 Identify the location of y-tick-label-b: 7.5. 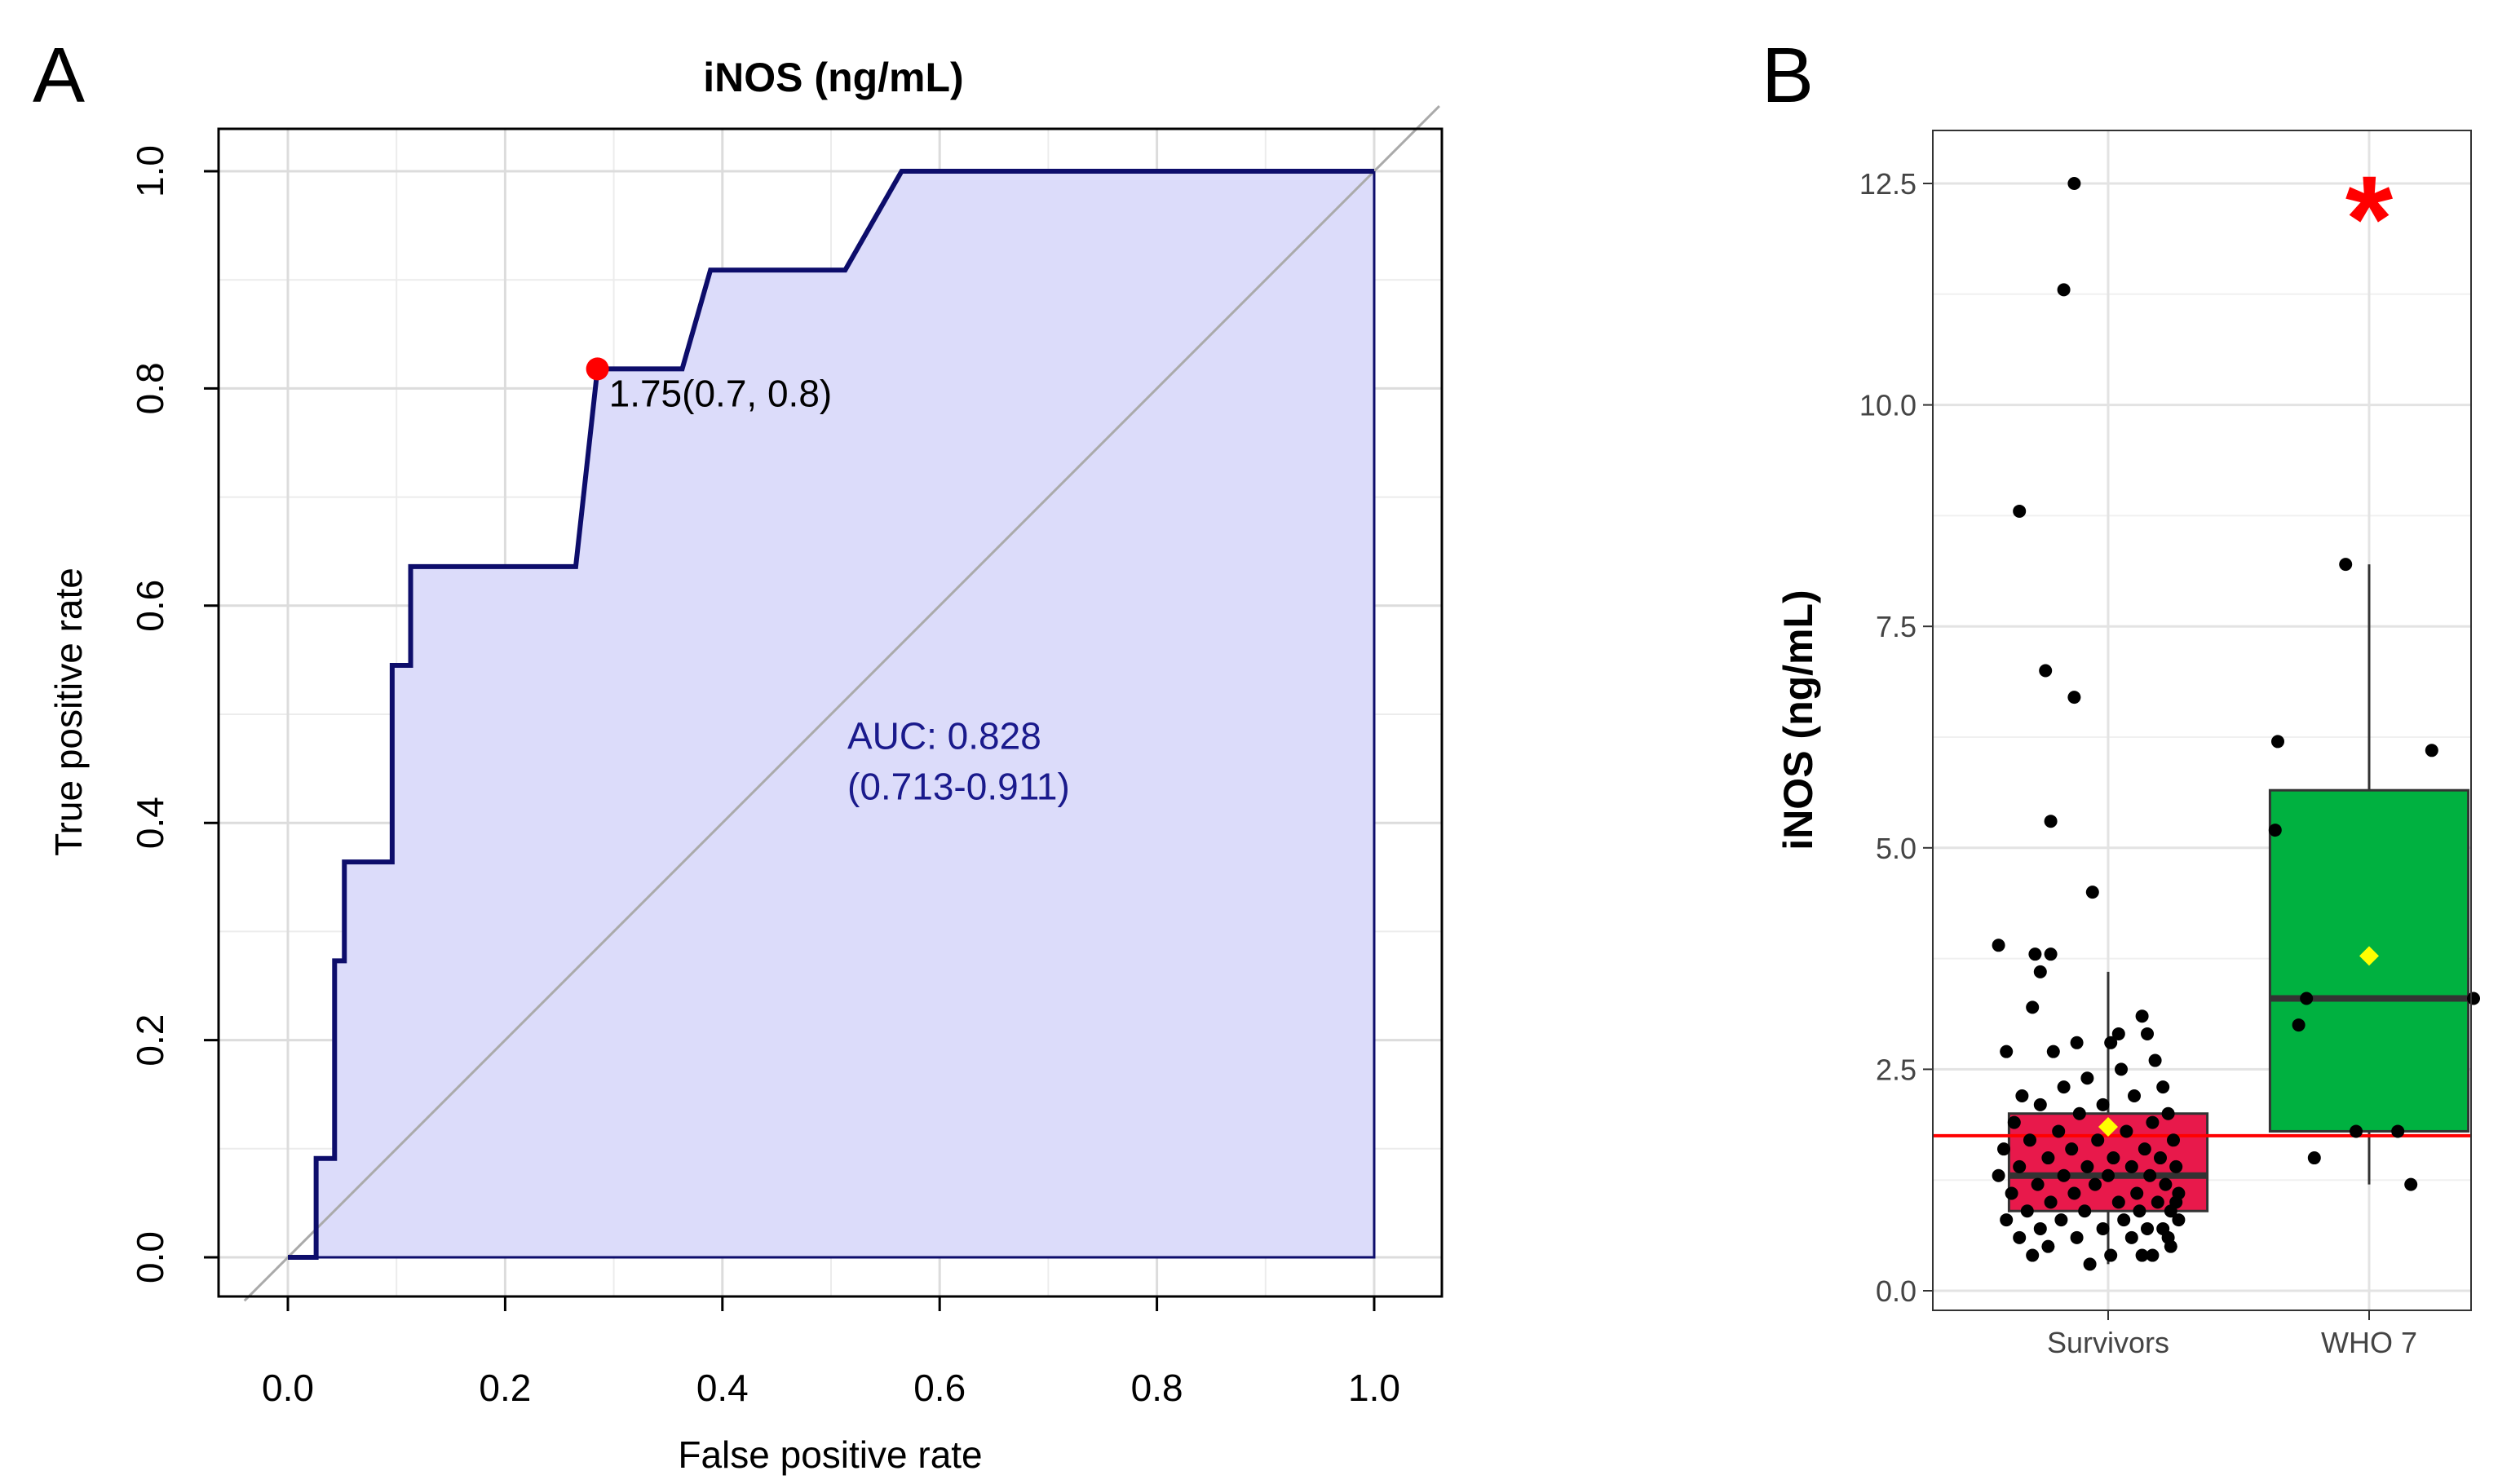
(1896, 626).